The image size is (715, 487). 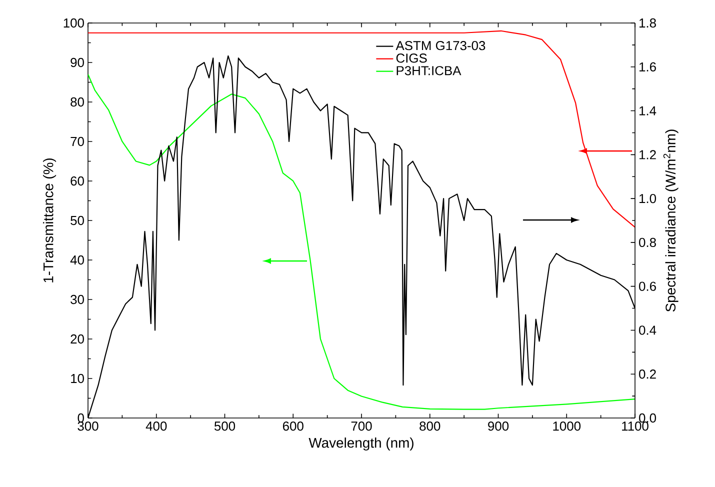 What do you see at coordinates (74, 23) in the screenshot?
I see `y-tick-label: 100` at bounding box center [74, 23].